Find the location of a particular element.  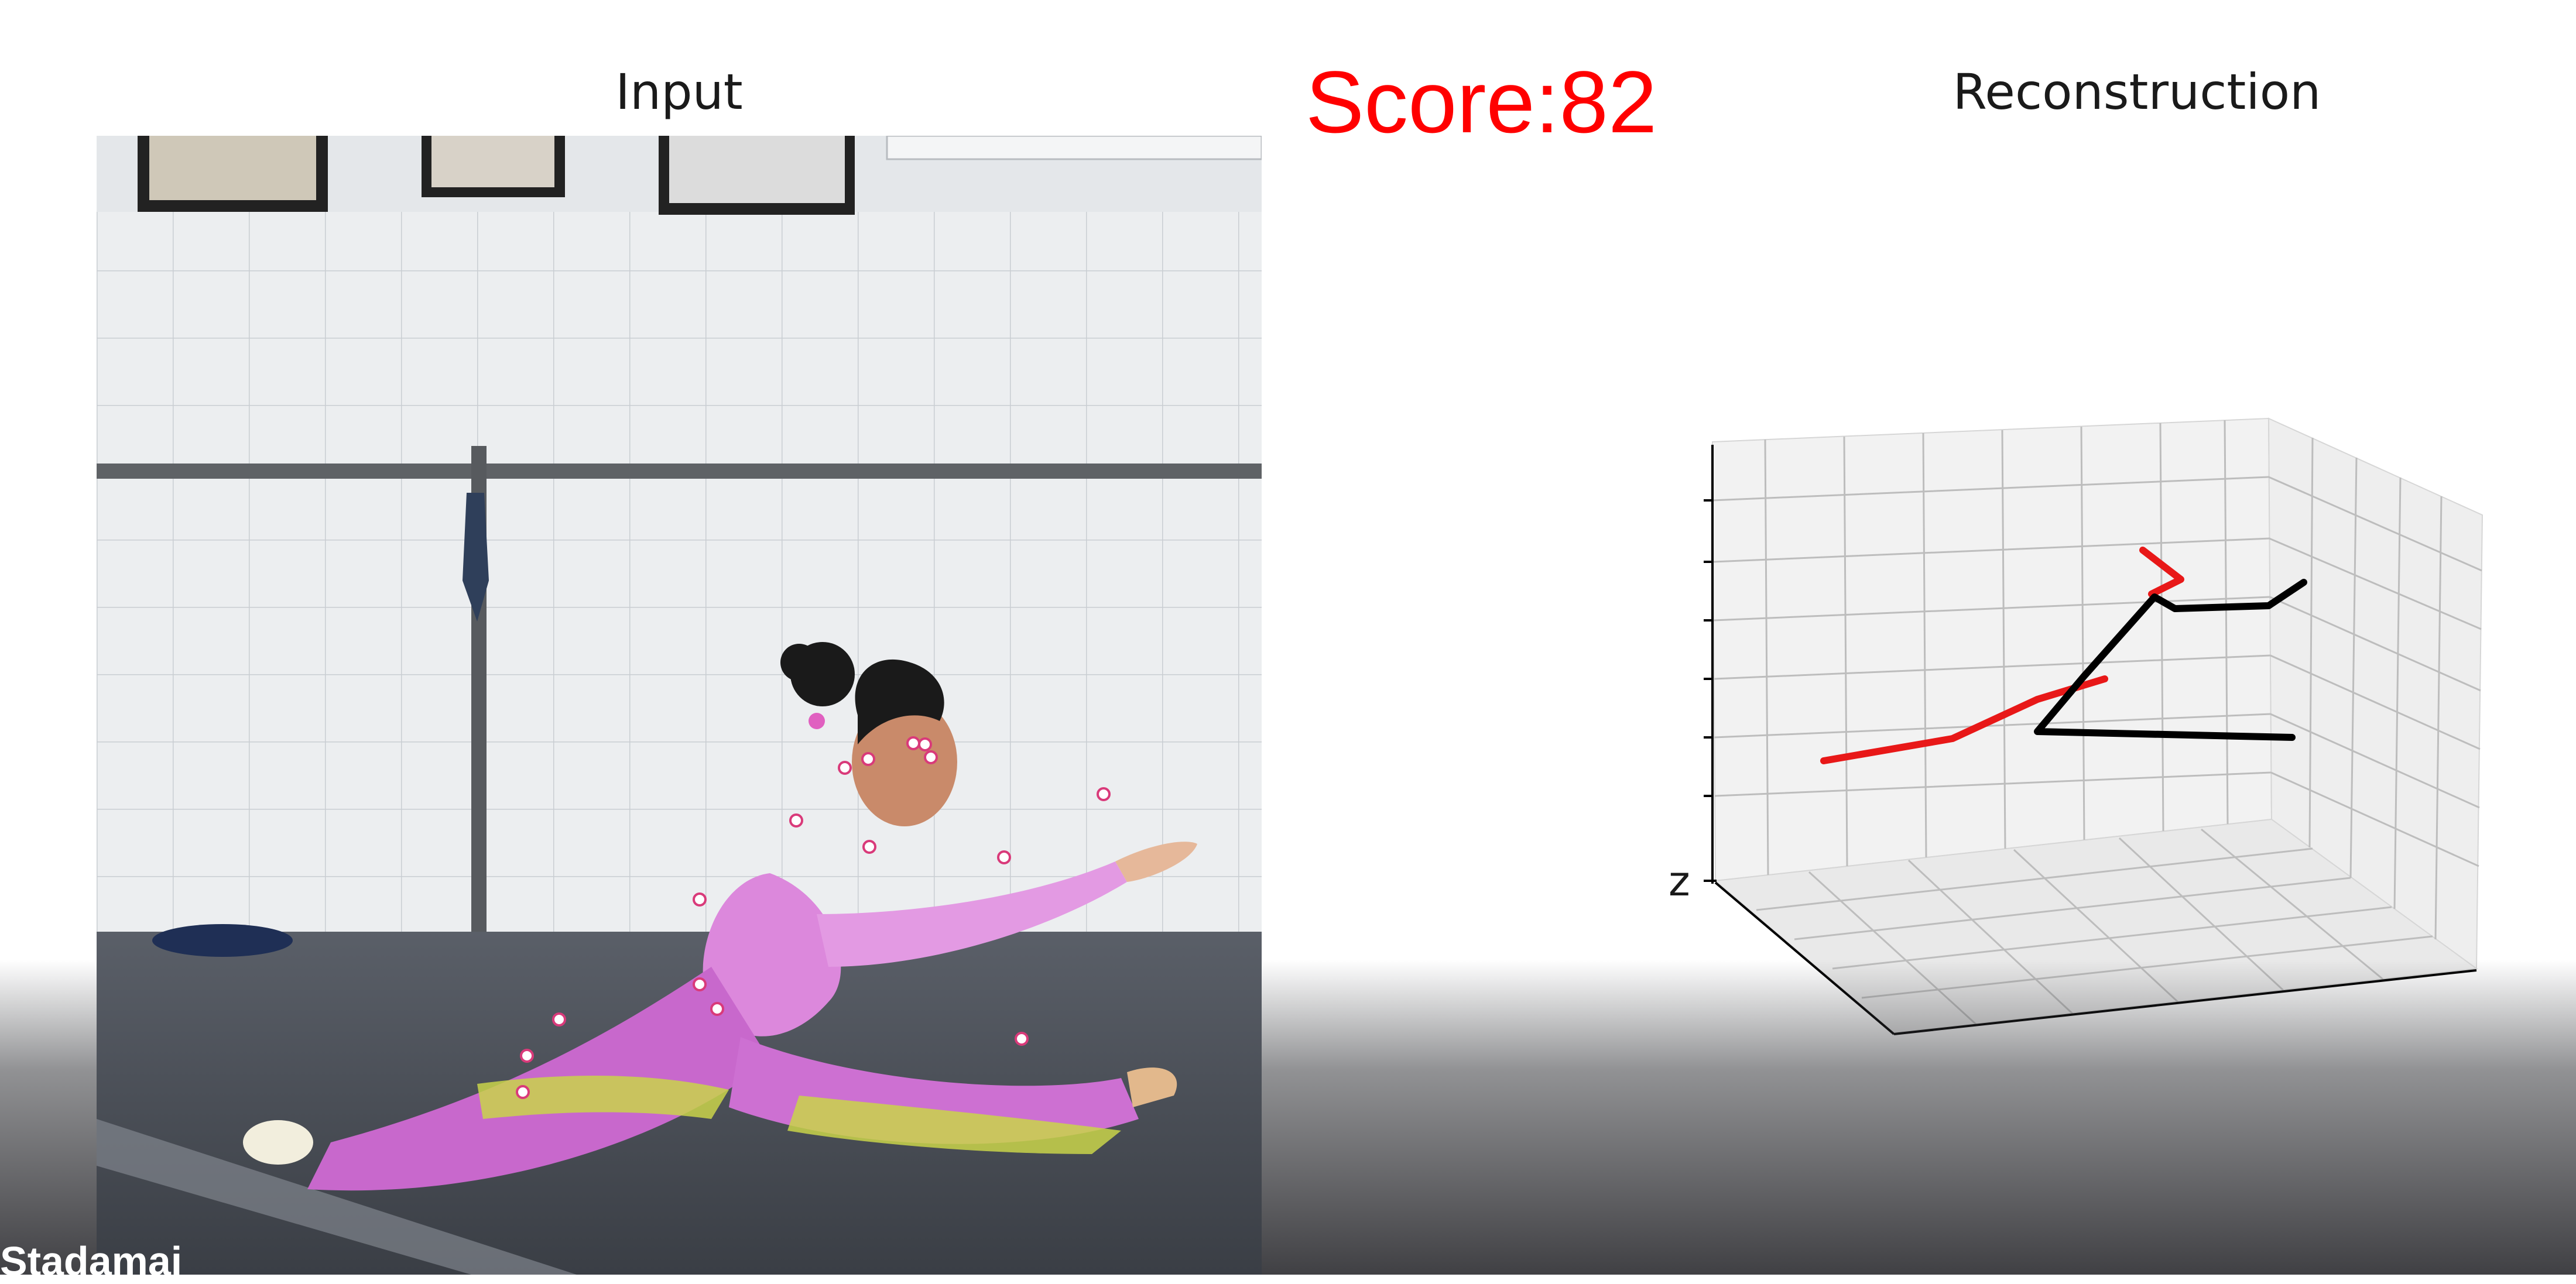

dancer-head is located at coordinates (904, 762).